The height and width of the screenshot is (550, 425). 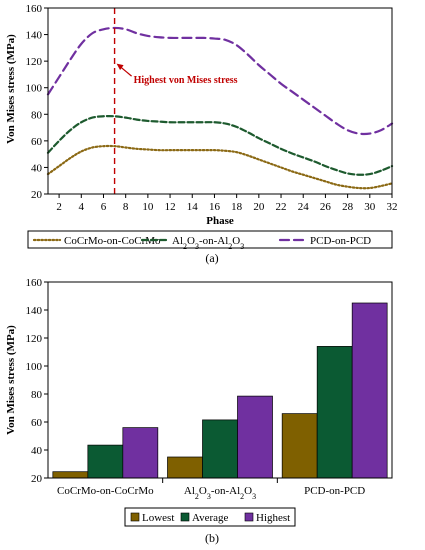 I want to click on bar-cocrmo-lowest, so click(x=70, y=475).